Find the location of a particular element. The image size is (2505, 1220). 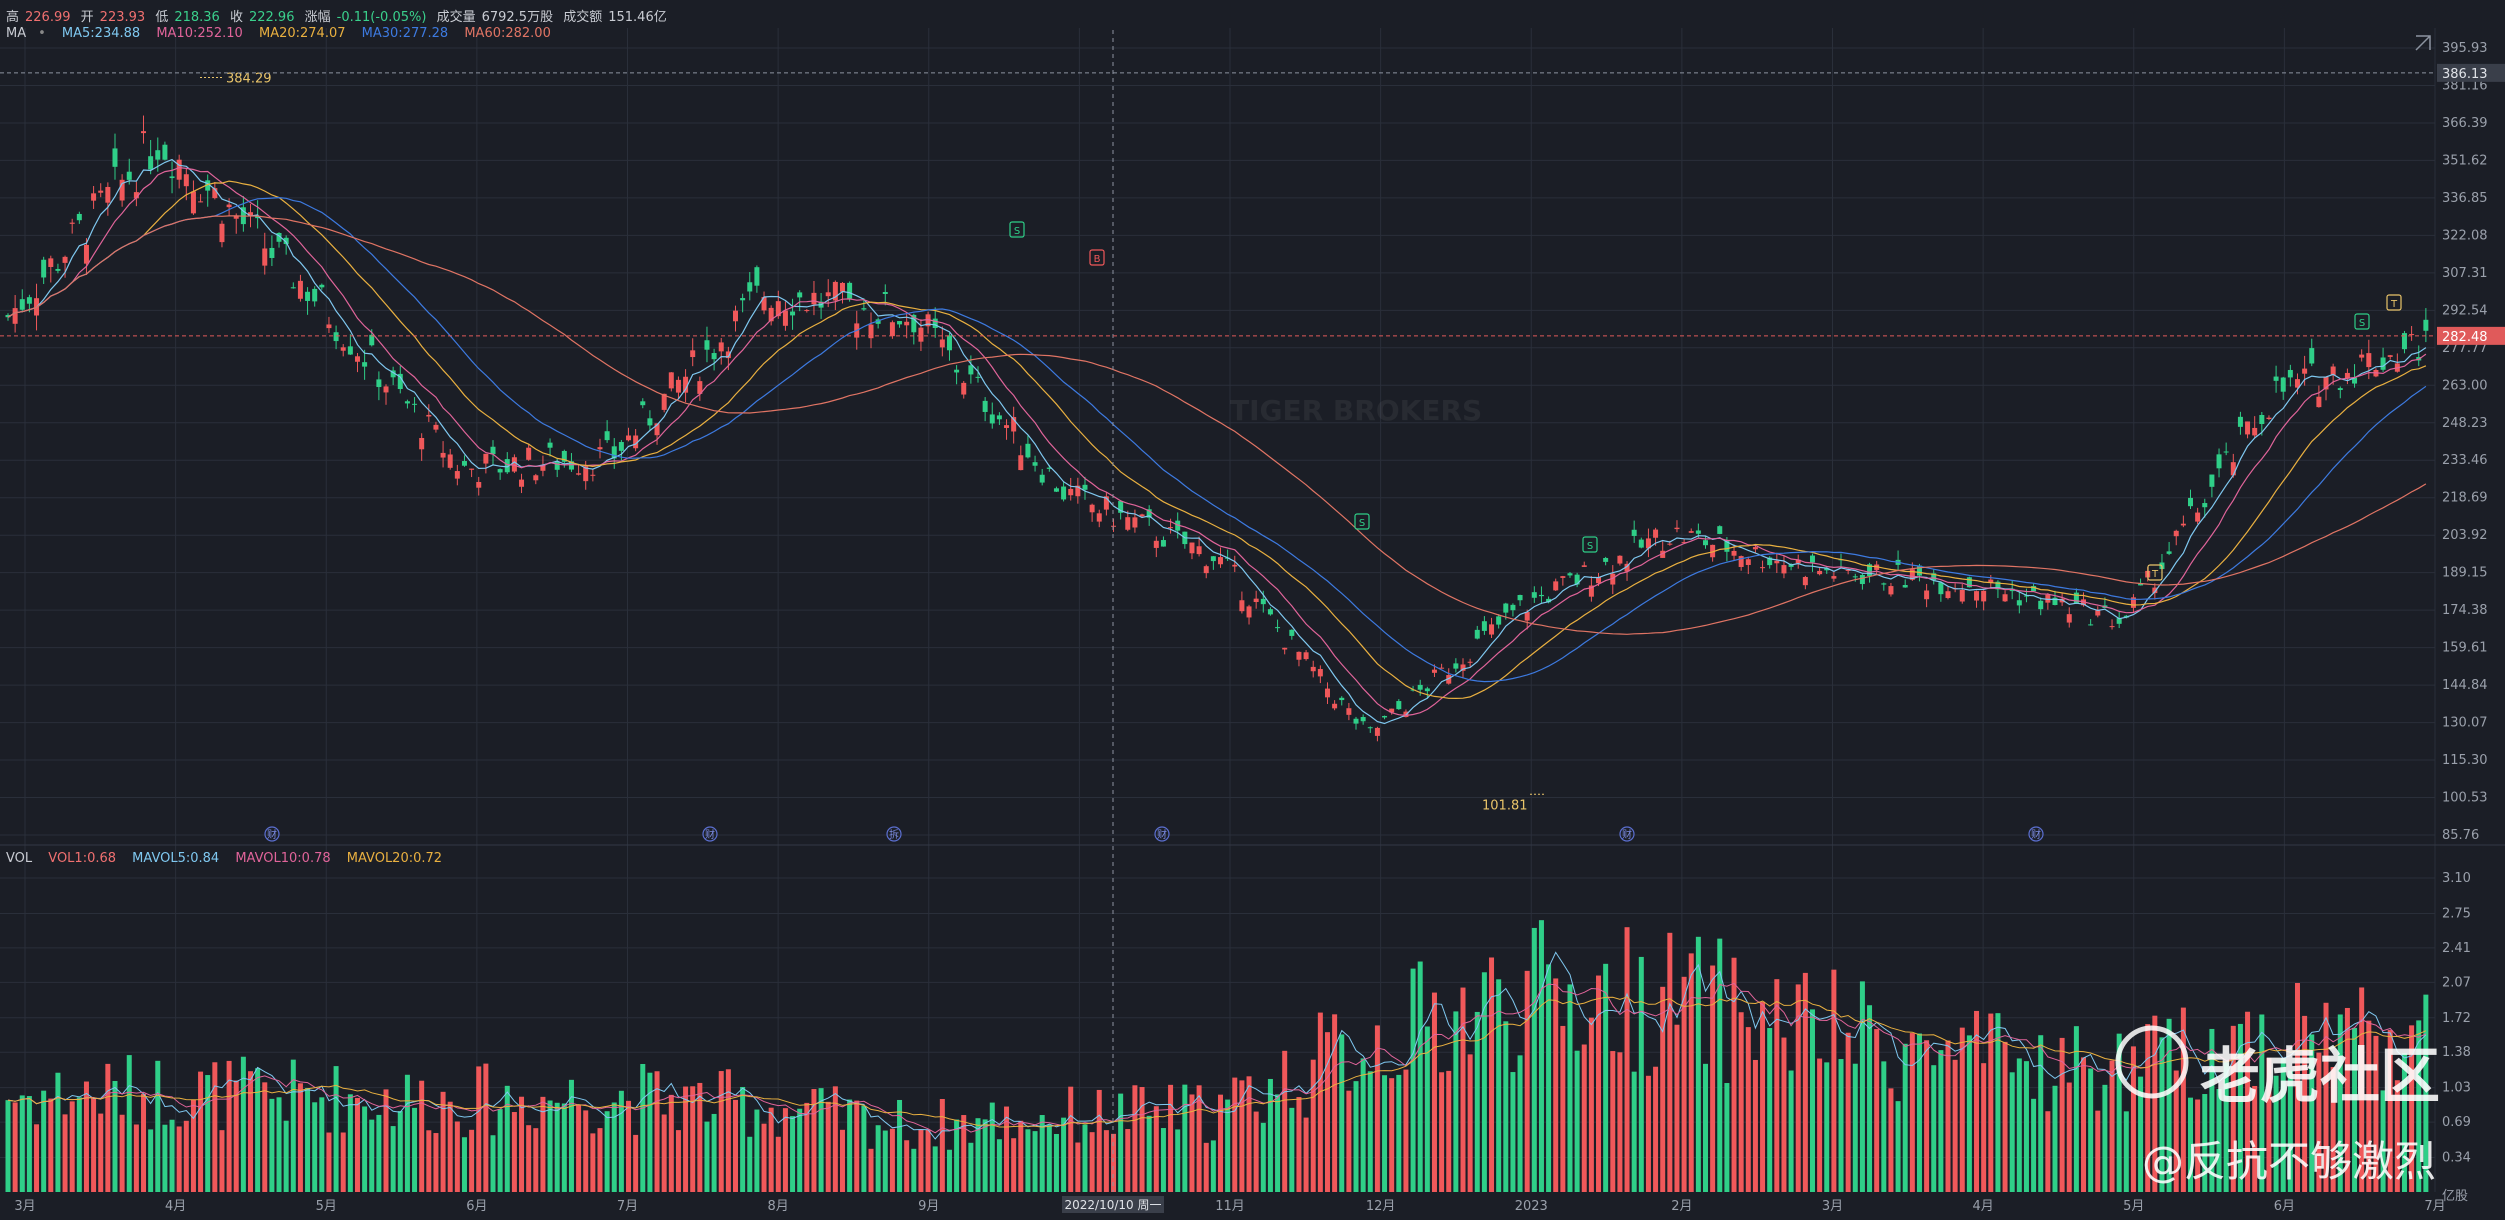

expand-icon is located at coordinates (2423, 43).